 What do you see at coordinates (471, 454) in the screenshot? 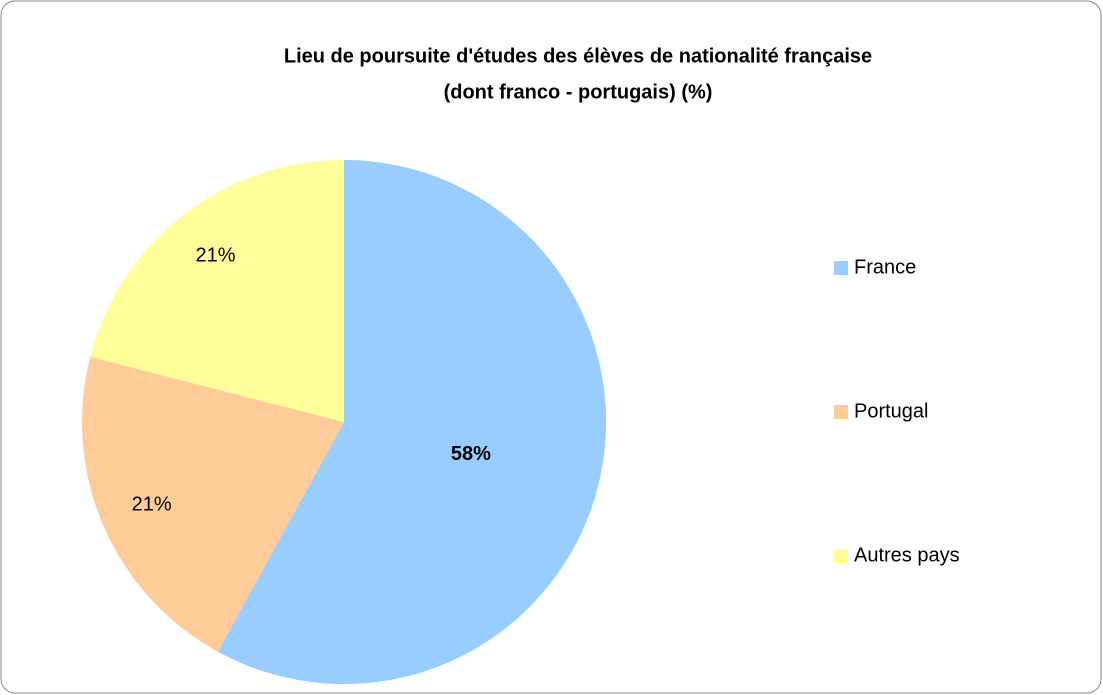
I see `data-label: 58%` at bounding box center [471, 454].